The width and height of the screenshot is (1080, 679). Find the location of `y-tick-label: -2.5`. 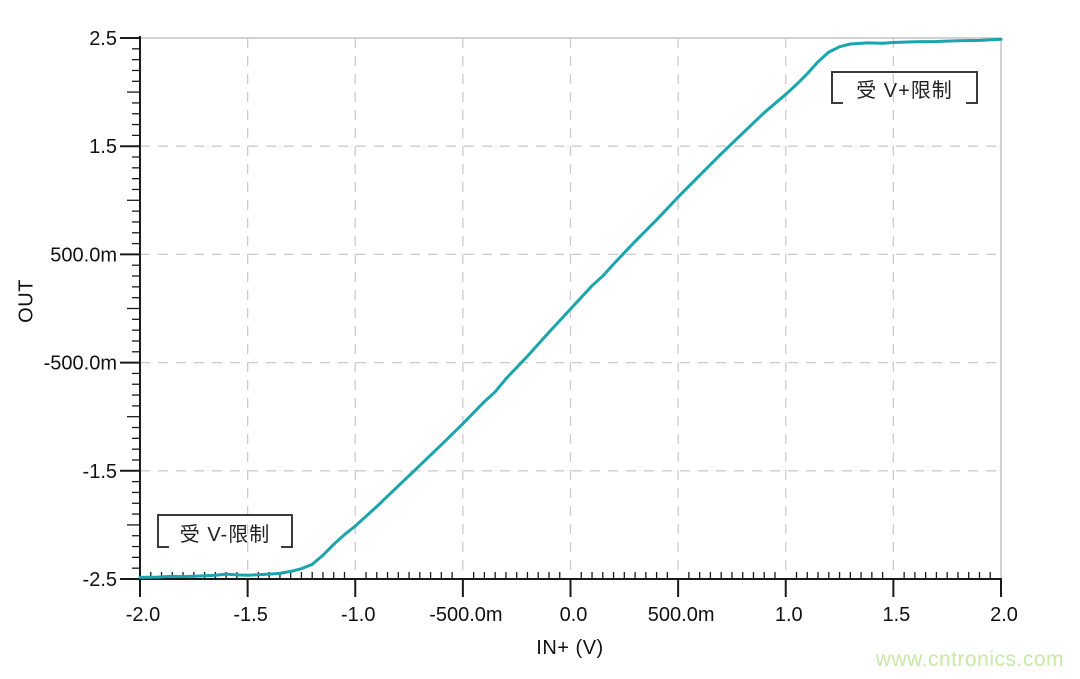

y-tick-label: -2.5 is located at coordinates (100, 580).